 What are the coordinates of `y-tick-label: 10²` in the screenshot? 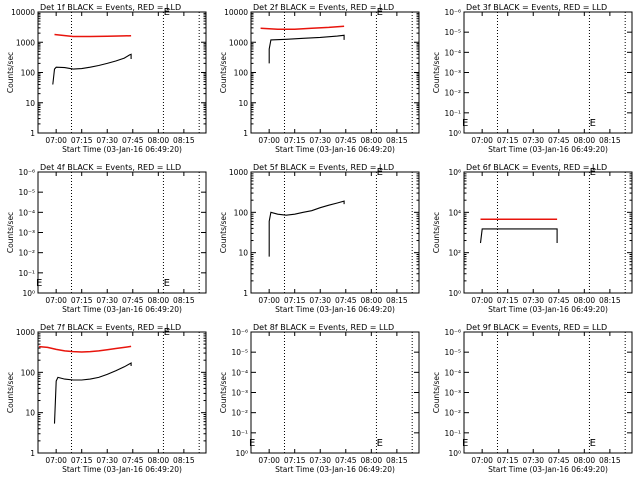 It's located at (454, 253).